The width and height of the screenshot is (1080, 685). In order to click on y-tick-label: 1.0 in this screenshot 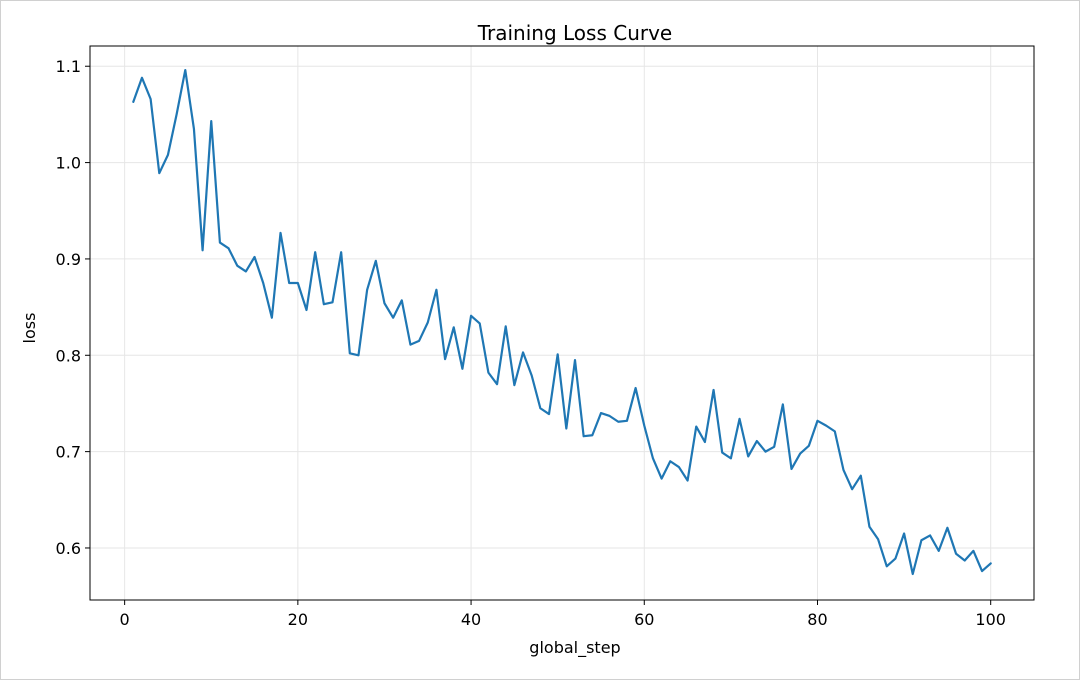, I will do `click(68, 163)`.